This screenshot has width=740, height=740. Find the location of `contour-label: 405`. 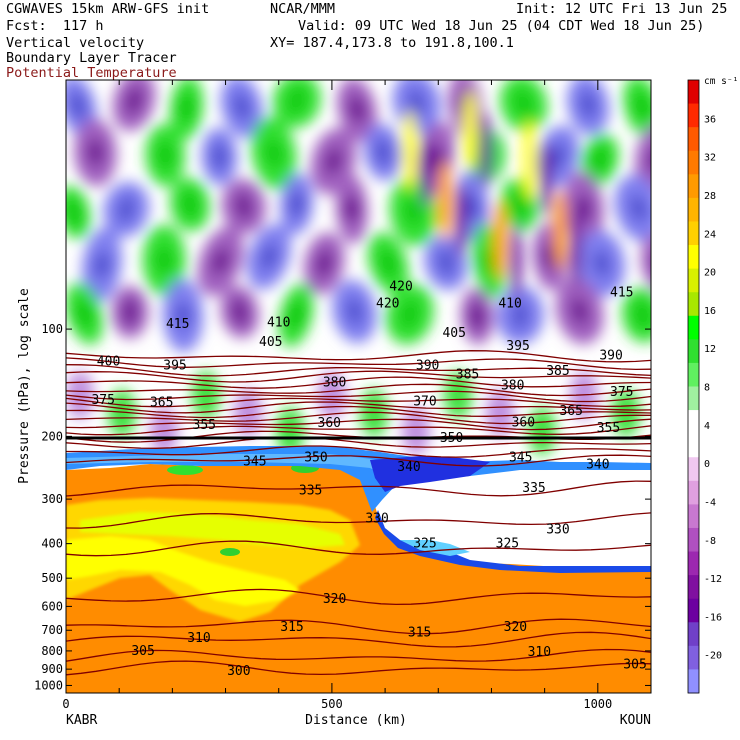

contour-label: 405 is located at coordinates (453, 333).